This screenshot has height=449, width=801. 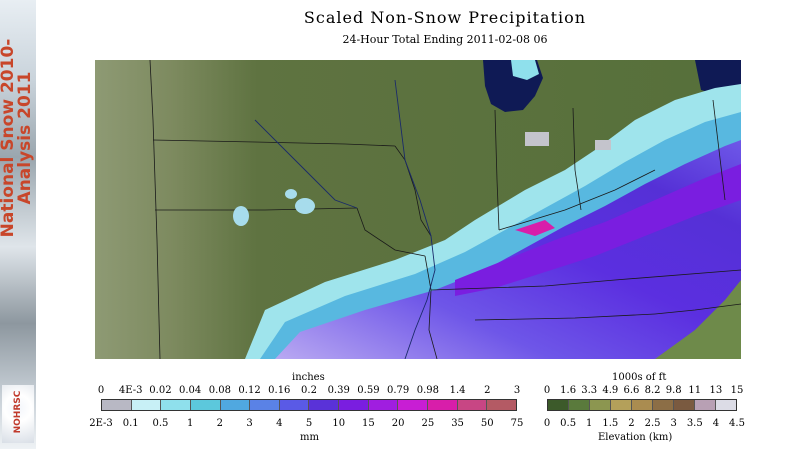 I want to click on scale-bottom-tick: 25, so click(x=428, y=423).